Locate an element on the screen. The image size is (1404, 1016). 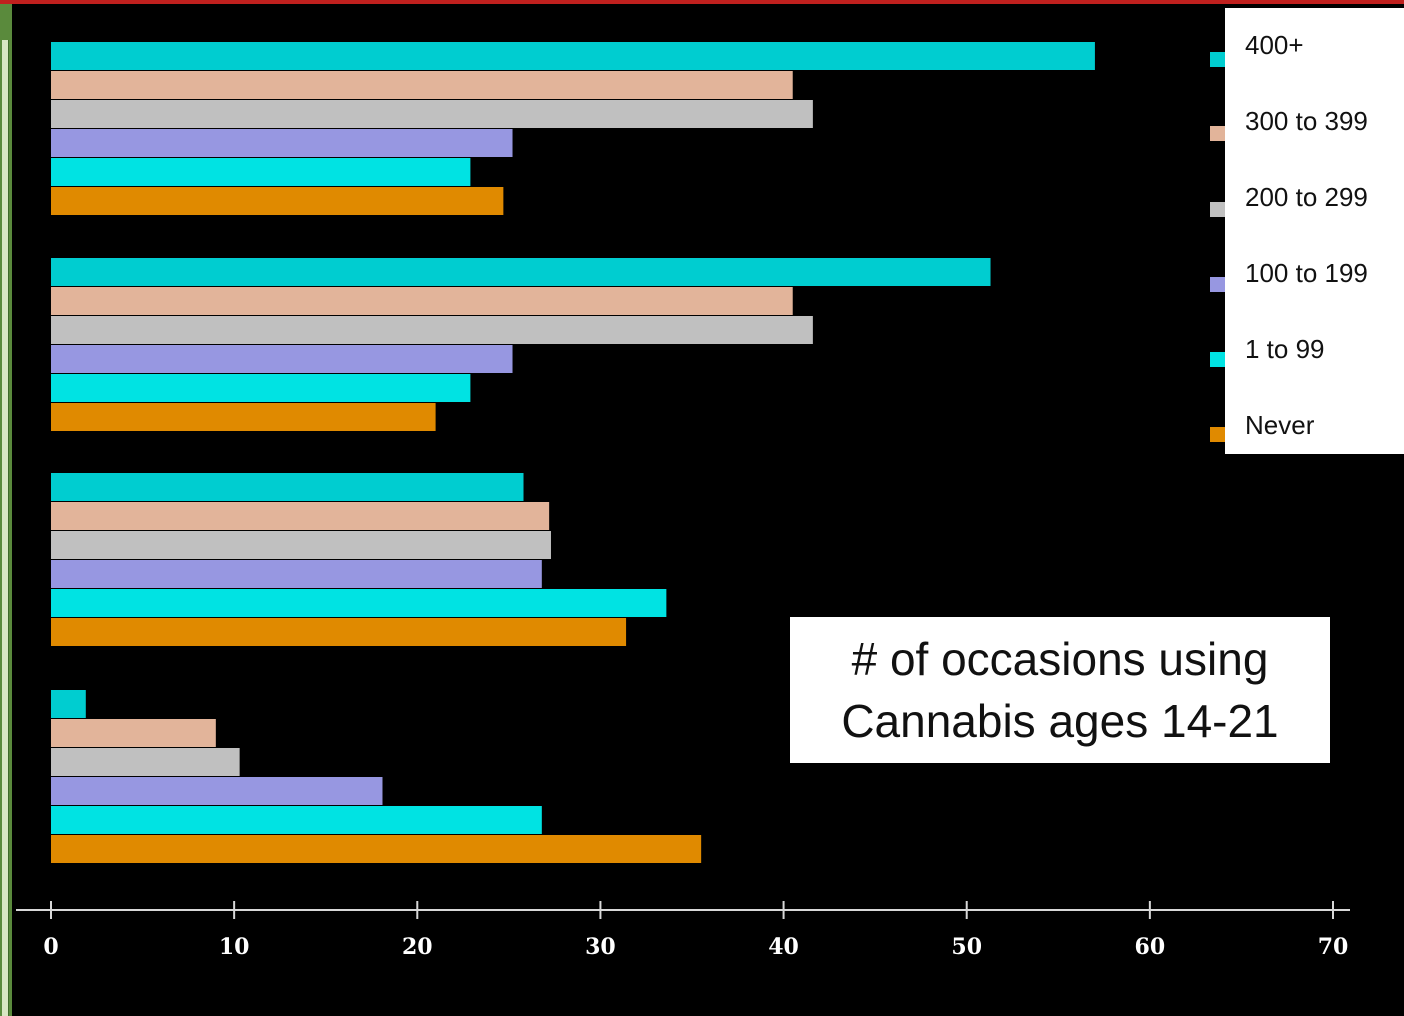
x-tick-label-20: 20 is located at coordinates (417, 947).